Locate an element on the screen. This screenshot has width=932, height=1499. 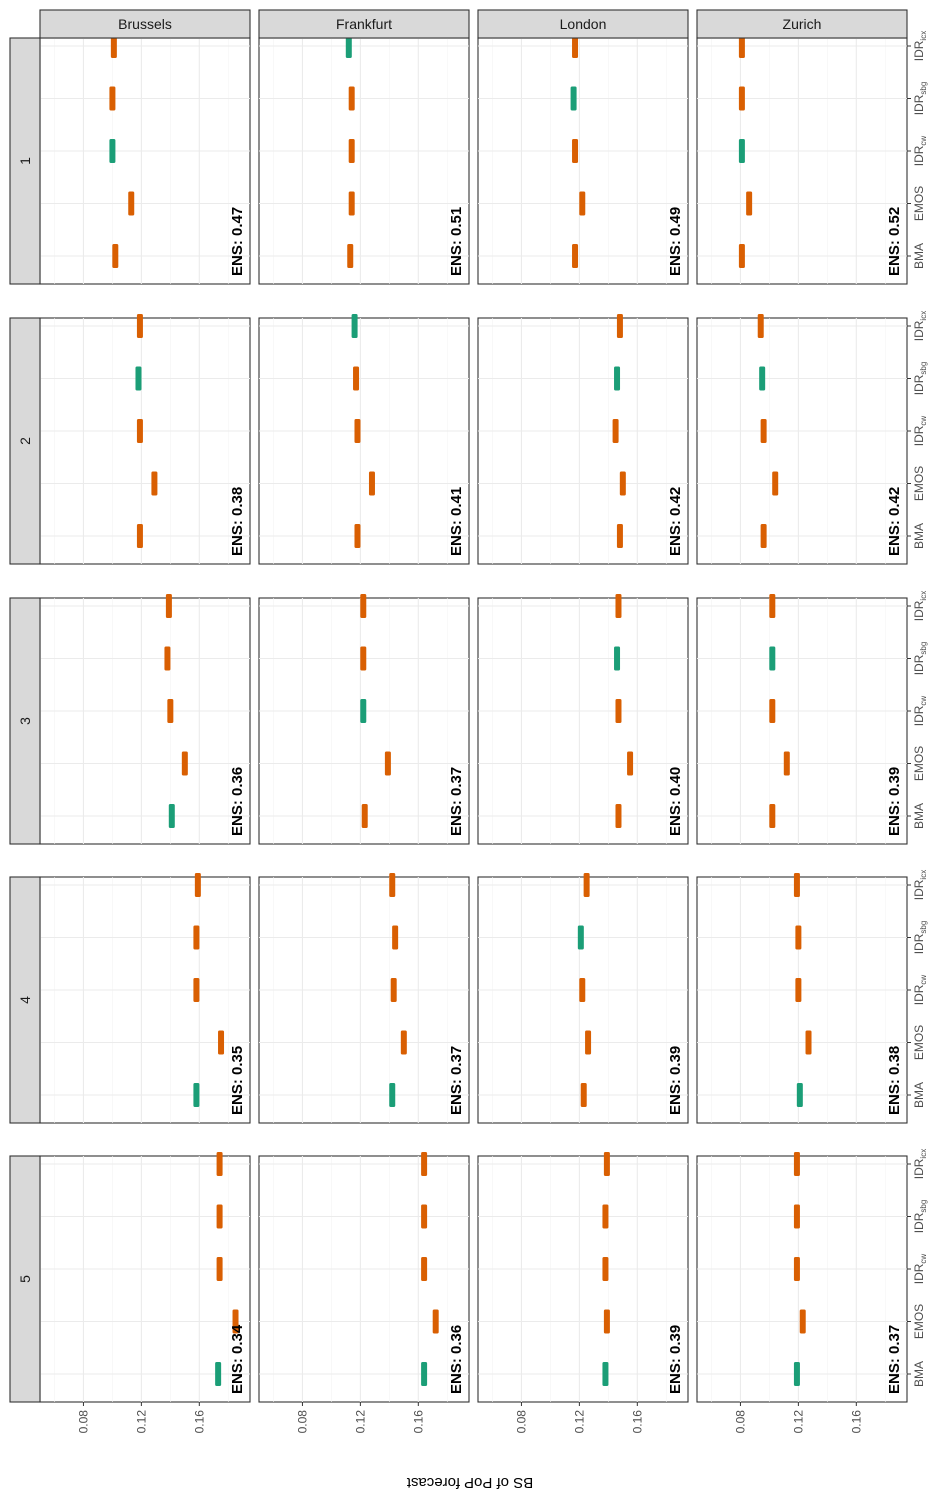
strip-label: London is located at coordinates (583, 24).